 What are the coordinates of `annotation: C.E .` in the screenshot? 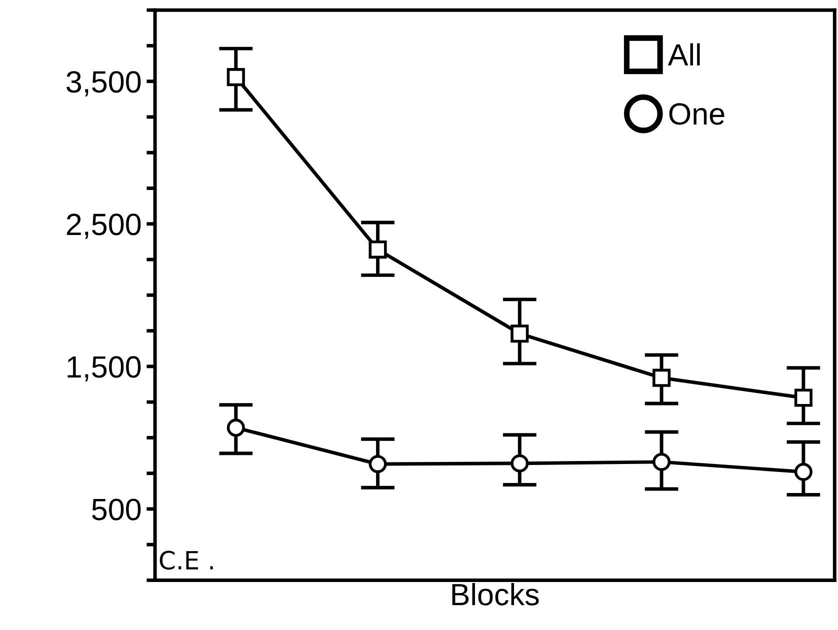 It's located at (186, 560).